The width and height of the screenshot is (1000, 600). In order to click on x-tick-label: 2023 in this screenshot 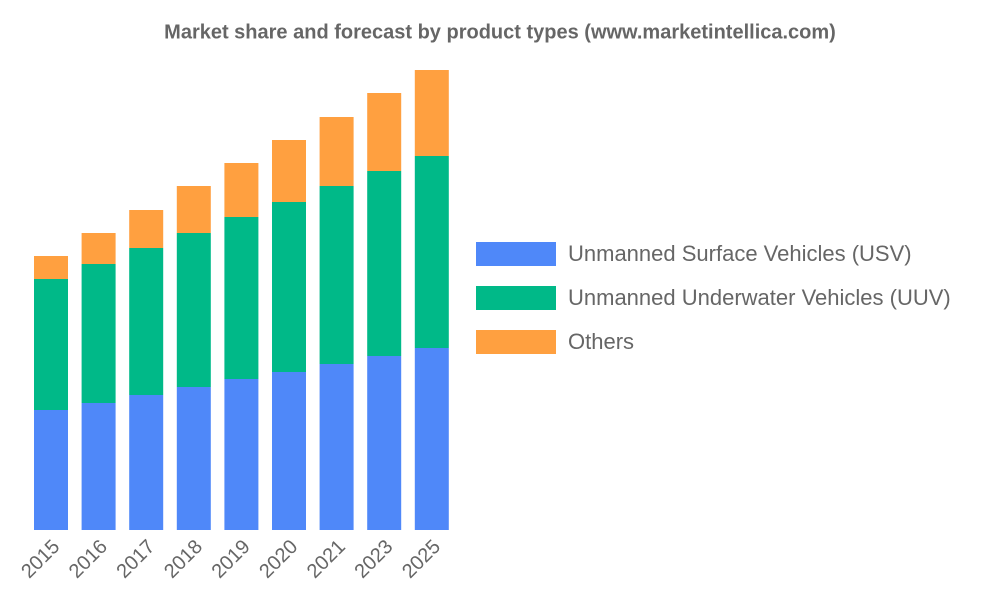, I will do `click(373, 559)`.